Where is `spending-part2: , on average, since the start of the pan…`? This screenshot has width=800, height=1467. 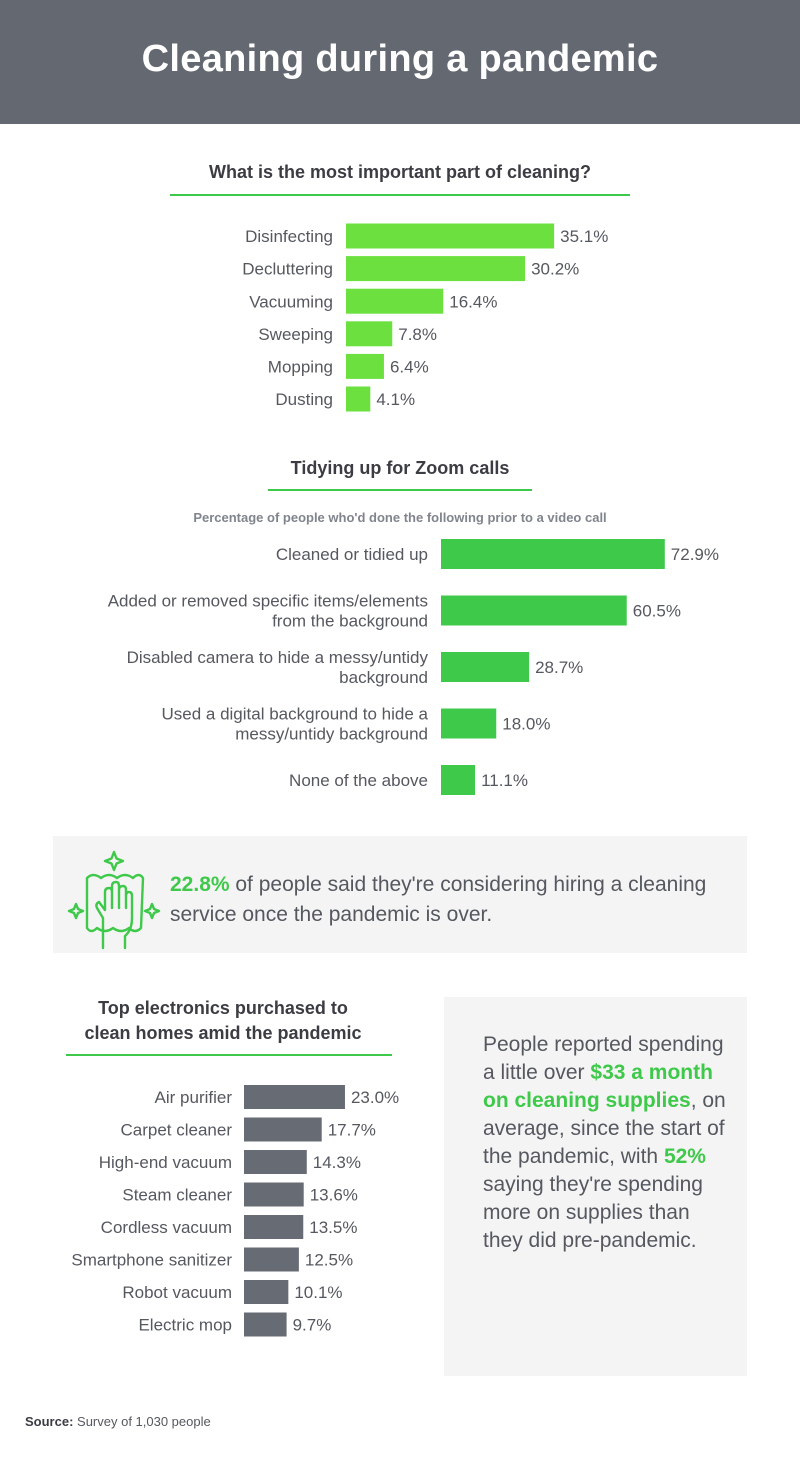 spending-part2: , on average, since the start of the pan… is located at coordinates (604, 1128).